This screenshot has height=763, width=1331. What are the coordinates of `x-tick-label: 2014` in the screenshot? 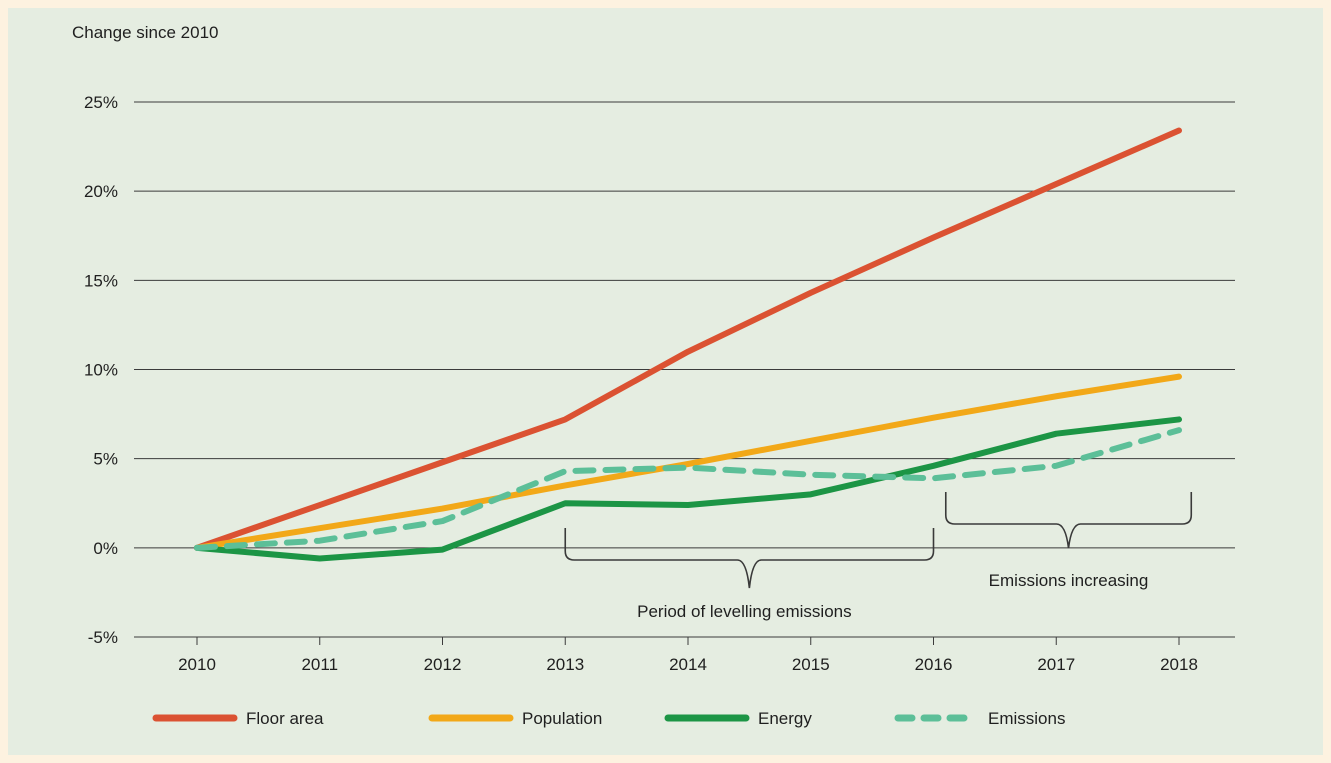 It's located at (688, 664).